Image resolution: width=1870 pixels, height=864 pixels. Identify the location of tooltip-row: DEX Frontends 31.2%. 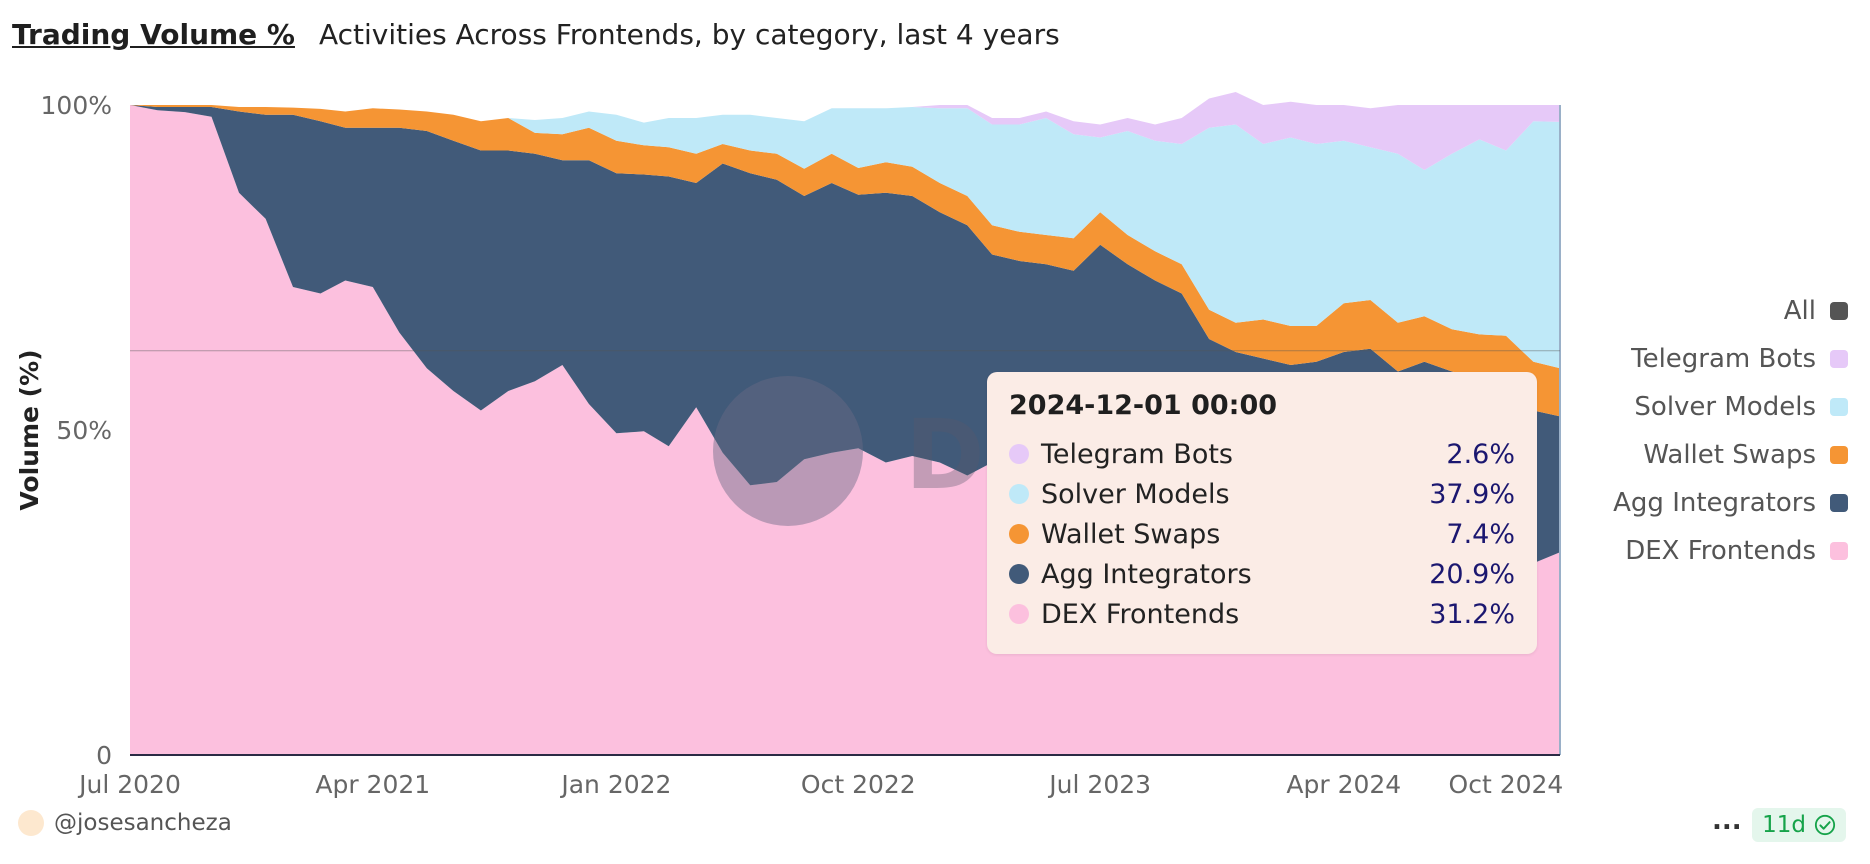
(1262, 614).